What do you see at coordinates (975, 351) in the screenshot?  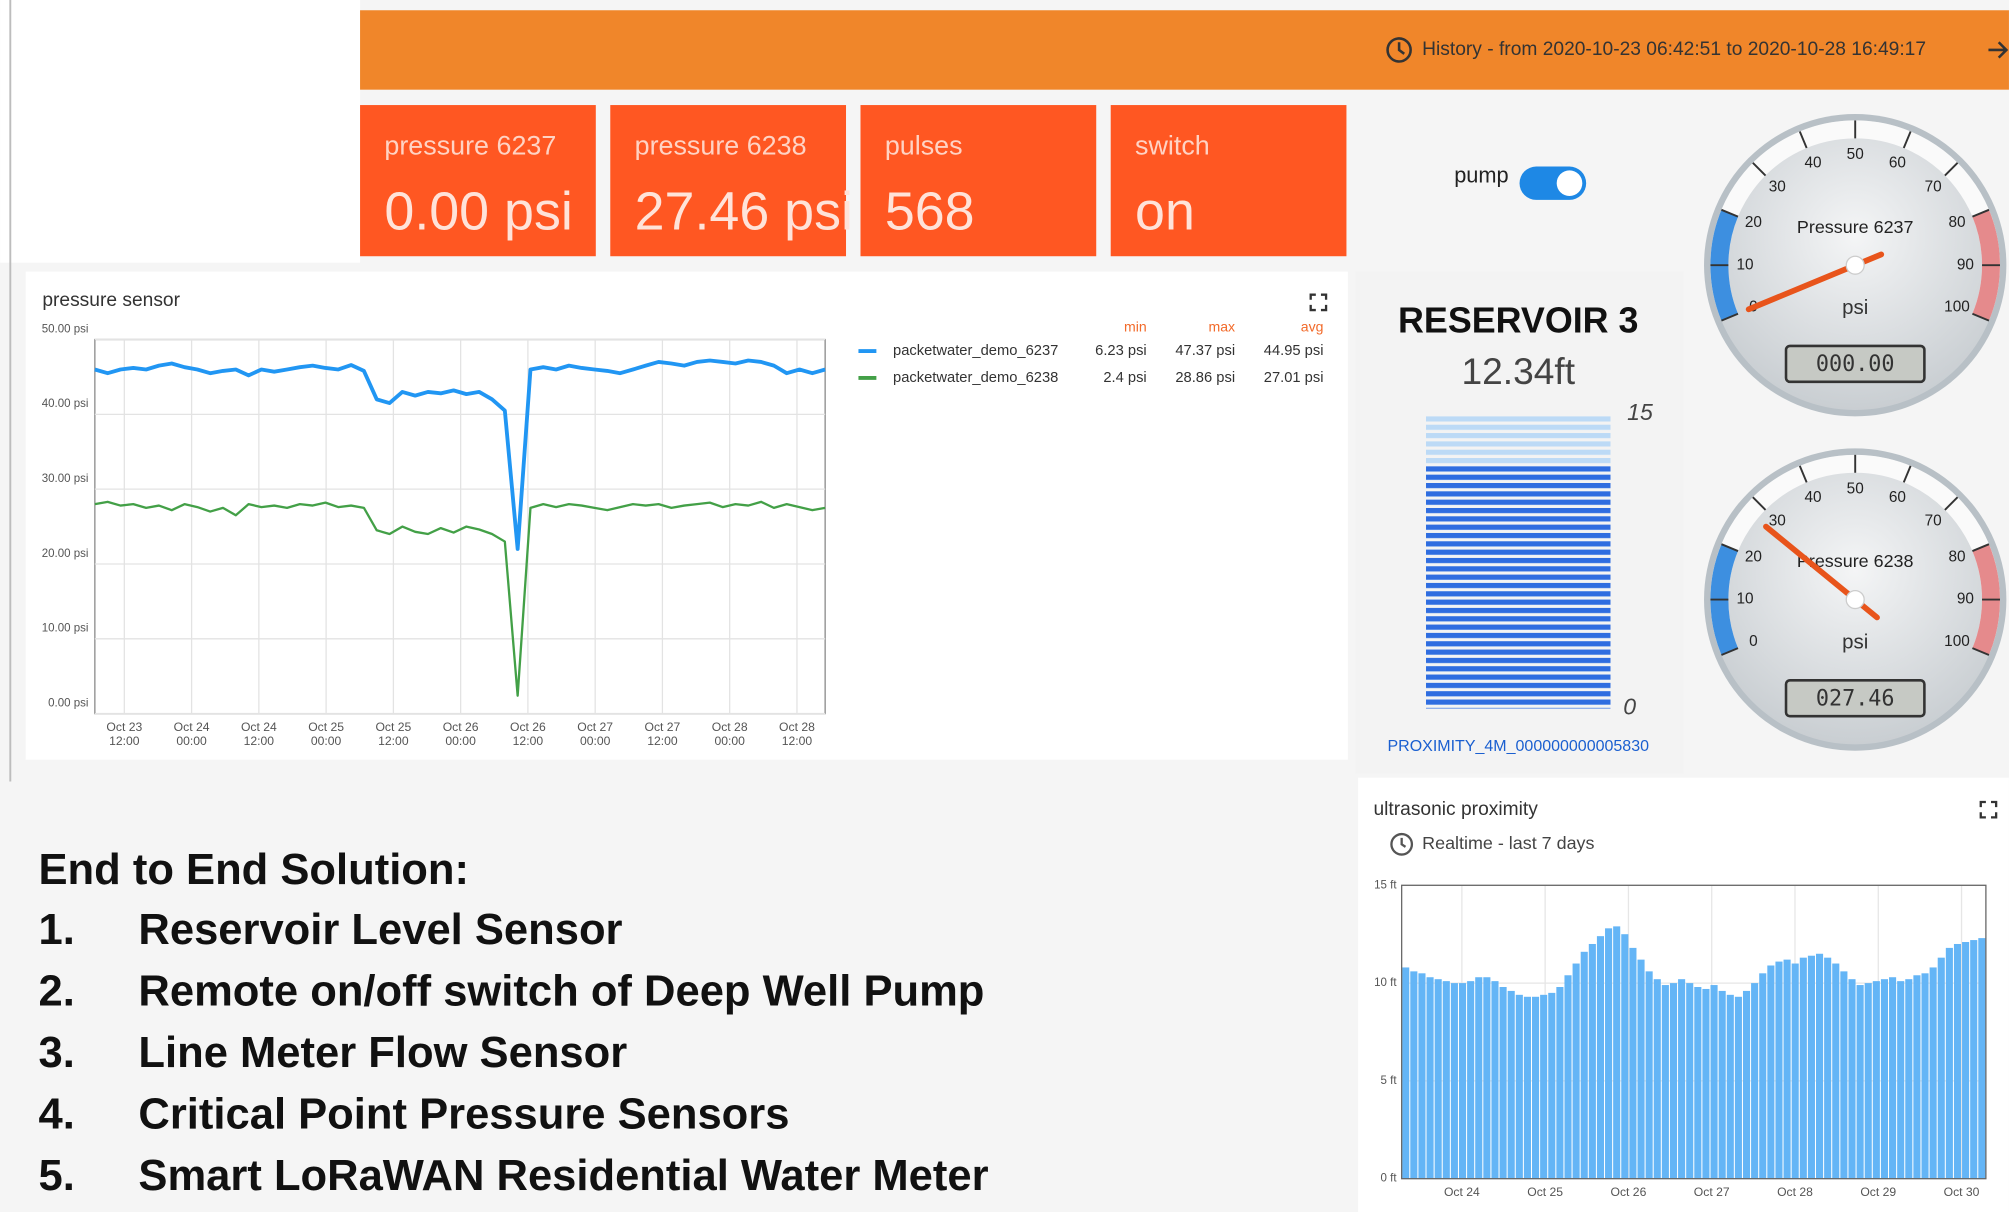 I see `legend-entry: packetwater_demo_6237` at bounding box center [975, 351].